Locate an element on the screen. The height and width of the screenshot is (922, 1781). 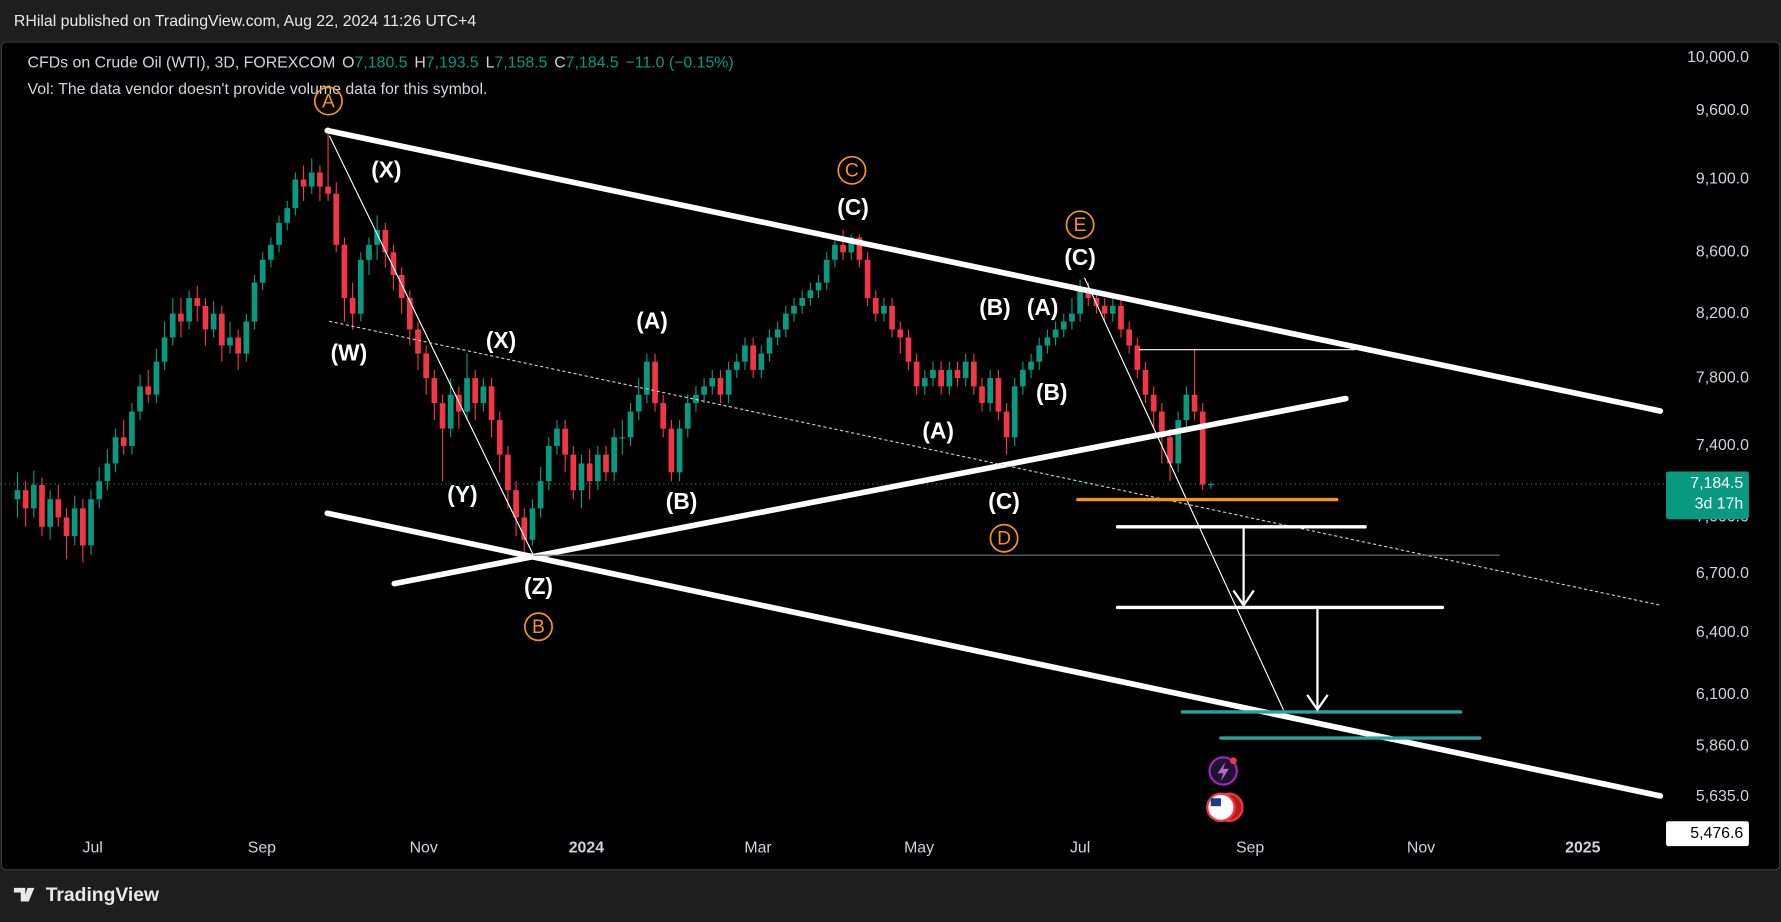
y-tick-label: 9,100.0 is located at coordinates (1722, 179).